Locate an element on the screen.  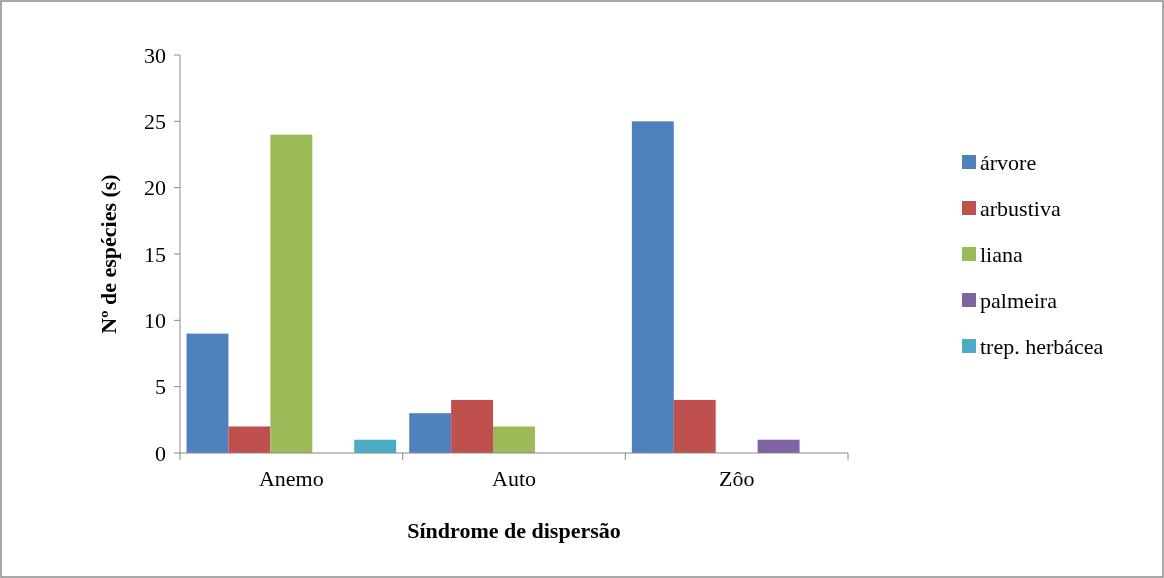
y-tick-label: 0 is located at coordinates (160, 453).